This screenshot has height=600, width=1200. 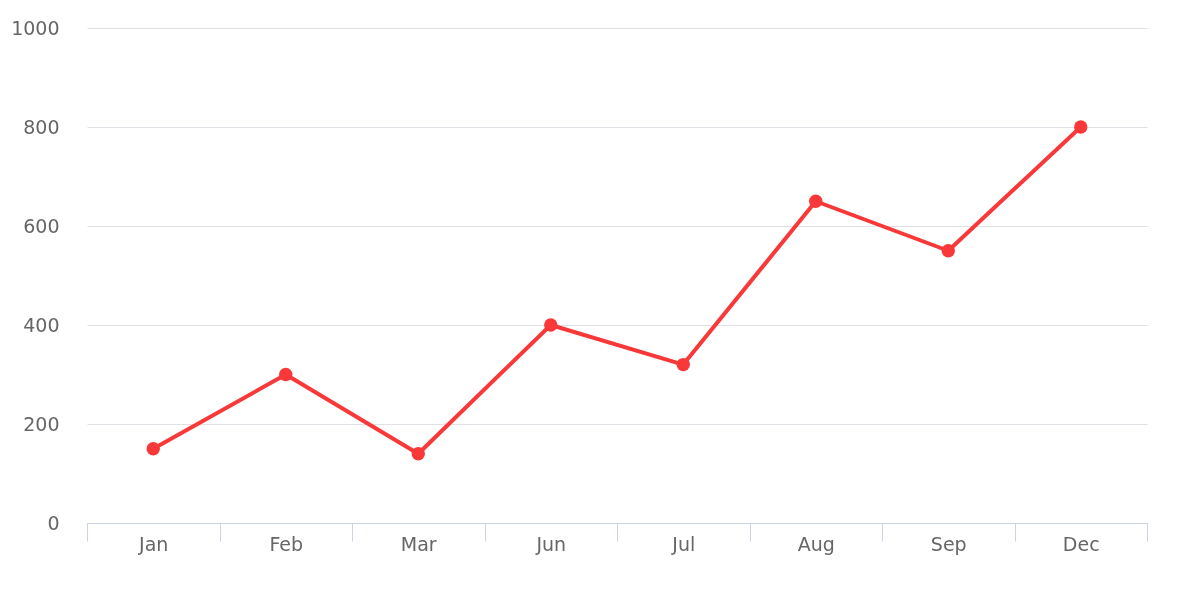 I want to click on x-tick-label: Sep, so click(x=948, y=543).